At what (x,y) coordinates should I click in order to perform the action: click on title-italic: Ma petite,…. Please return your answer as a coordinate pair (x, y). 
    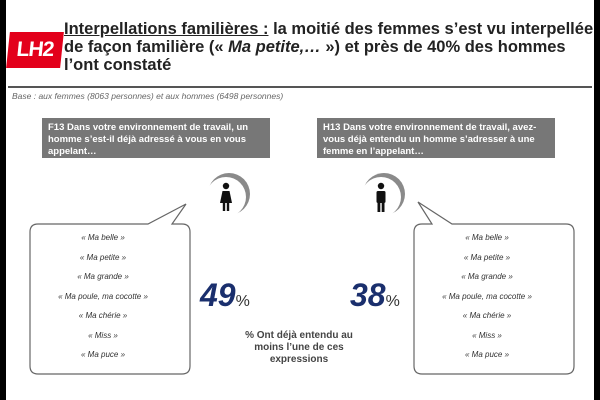
    Looking at the image, I should click on (277, 47).